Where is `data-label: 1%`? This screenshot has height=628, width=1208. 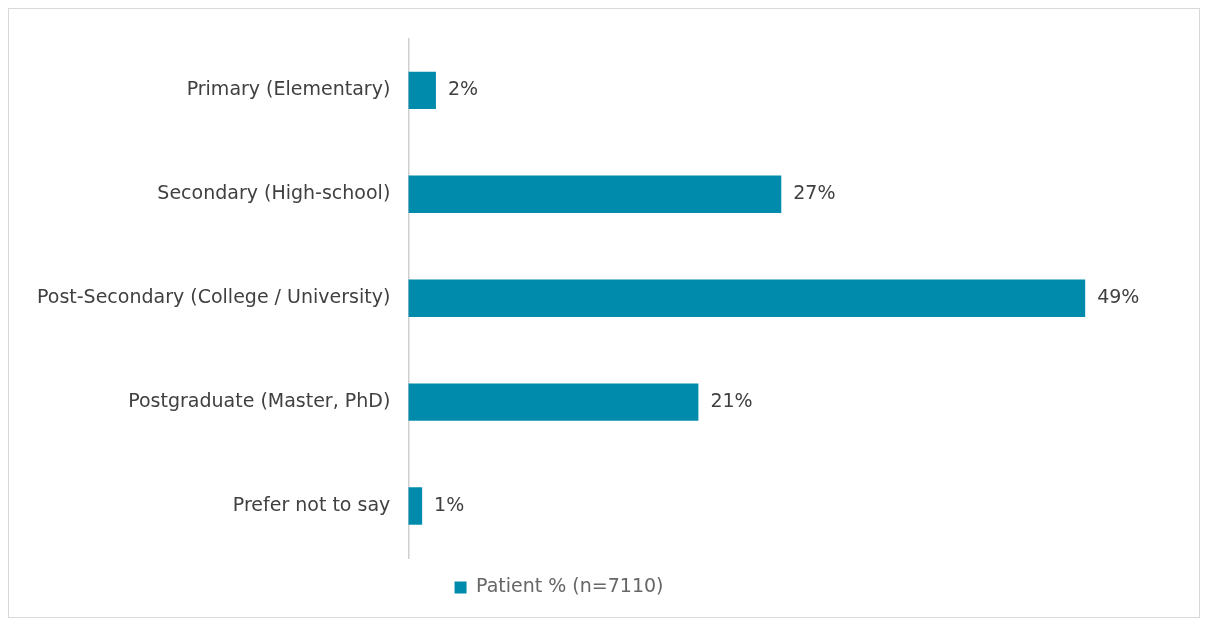
data-label: 1% is located at coordinates (449, 503).